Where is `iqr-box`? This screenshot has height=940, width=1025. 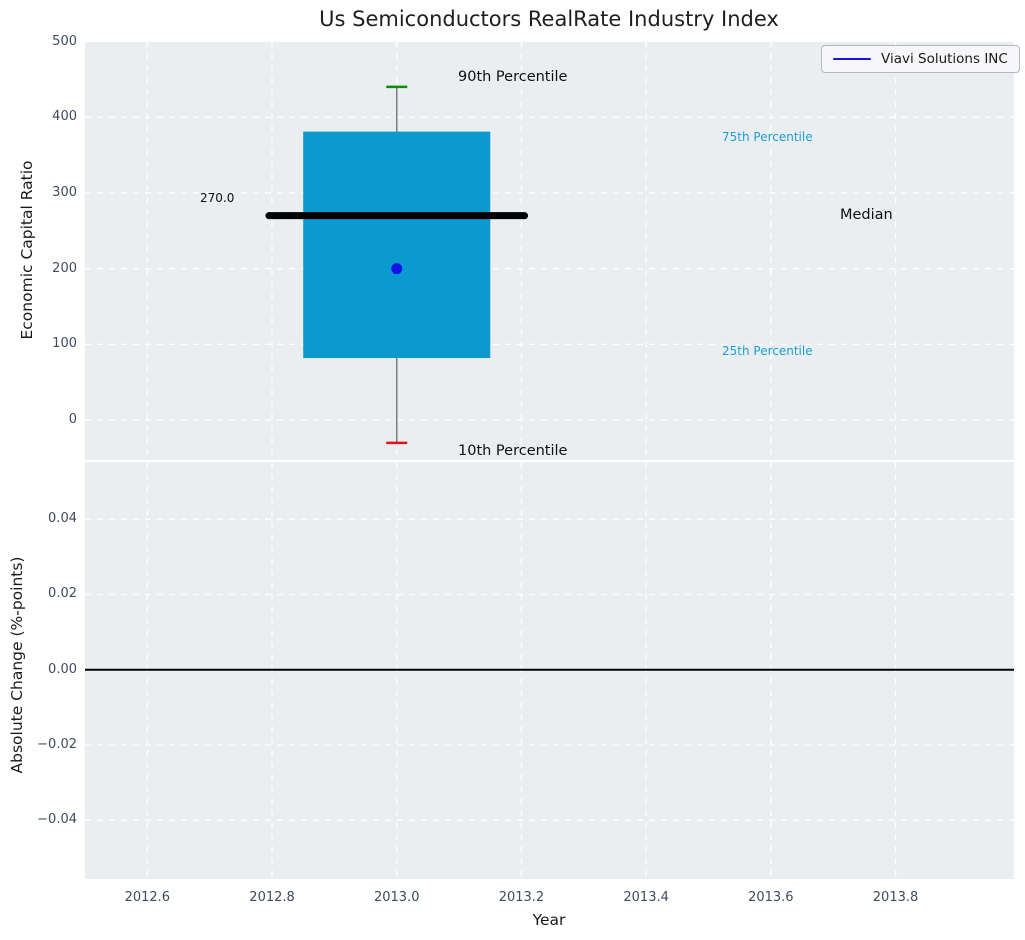
iqr-box is located at coordinates (397, 245).